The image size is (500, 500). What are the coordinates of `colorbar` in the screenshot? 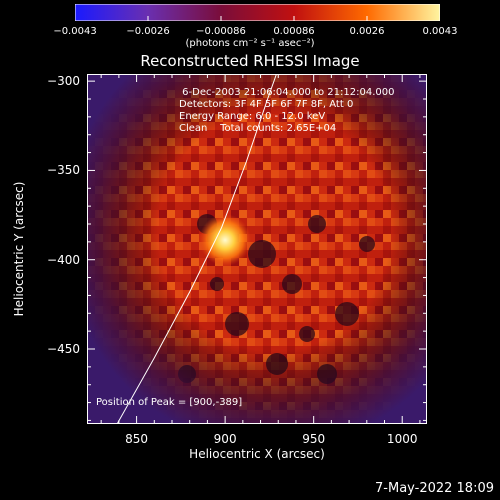 It's located at (257, 12).